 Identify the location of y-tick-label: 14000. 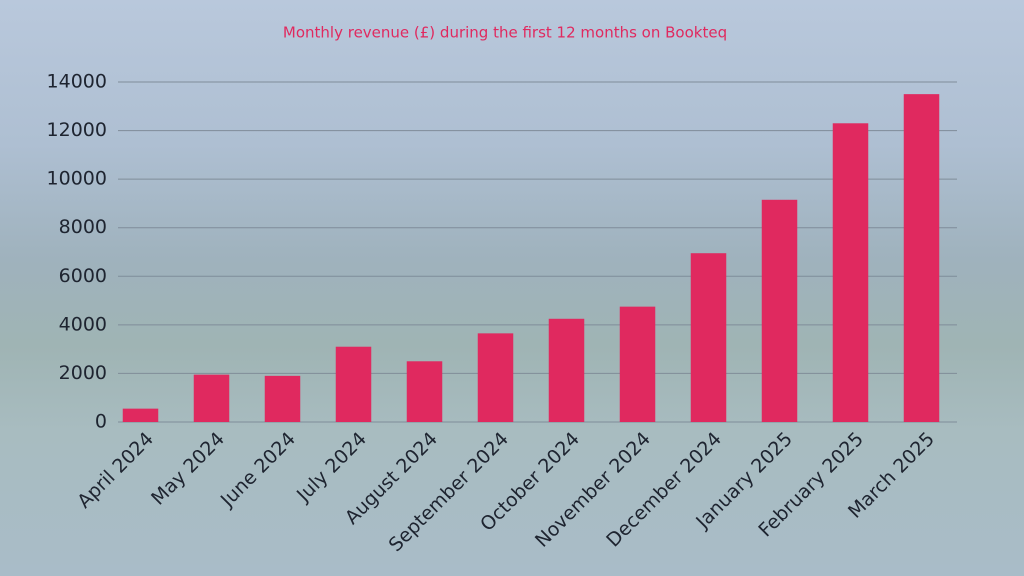
(77, 82).